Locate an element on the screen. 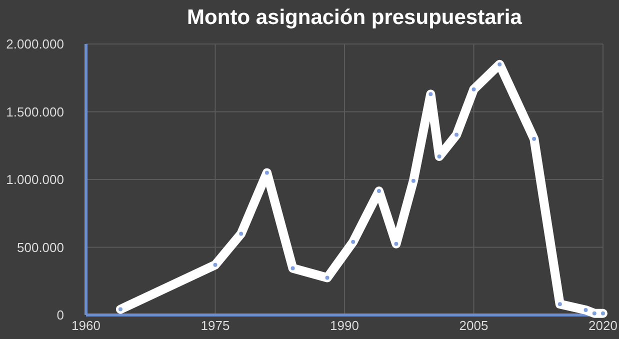 This screenshot has width=619, height=339. y-tick-label: 1.500.000 is located at coordinates (35, 112).